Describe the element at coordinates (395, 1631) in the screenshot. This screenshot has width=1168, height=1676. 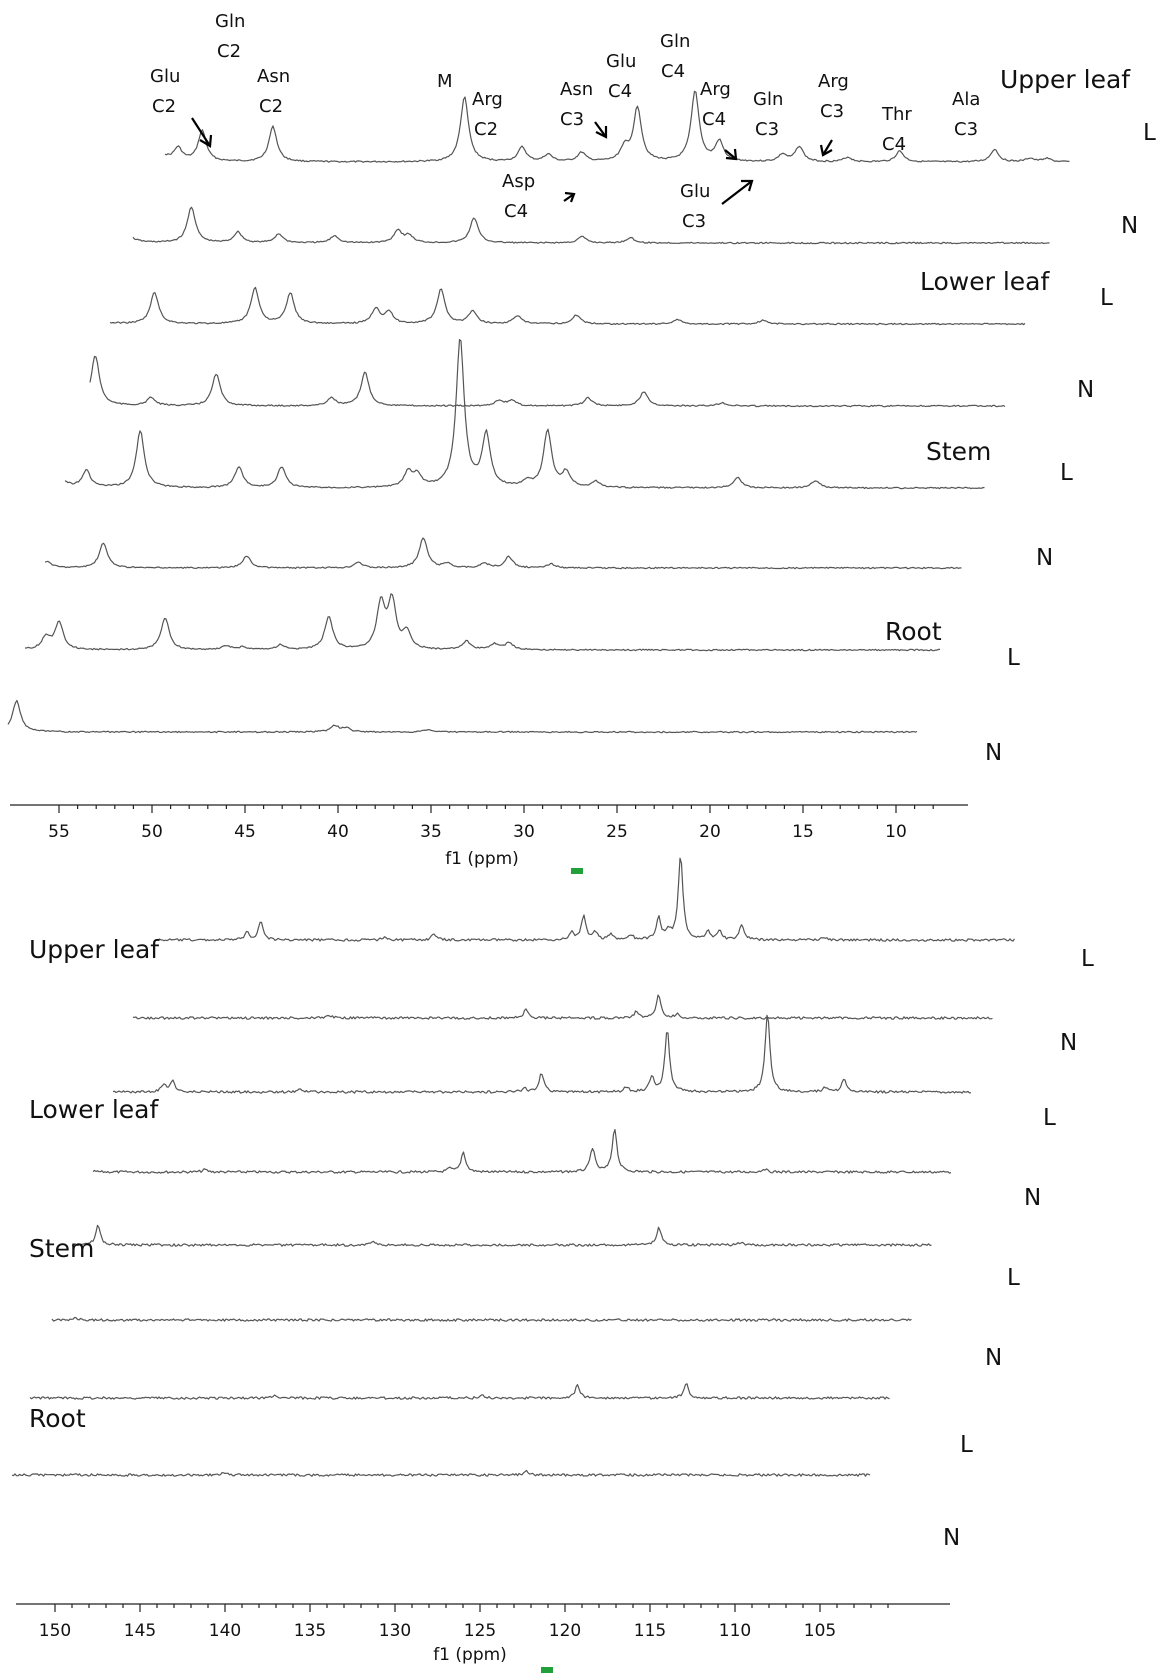
I see `x-tick-label-130: 130` at that location.